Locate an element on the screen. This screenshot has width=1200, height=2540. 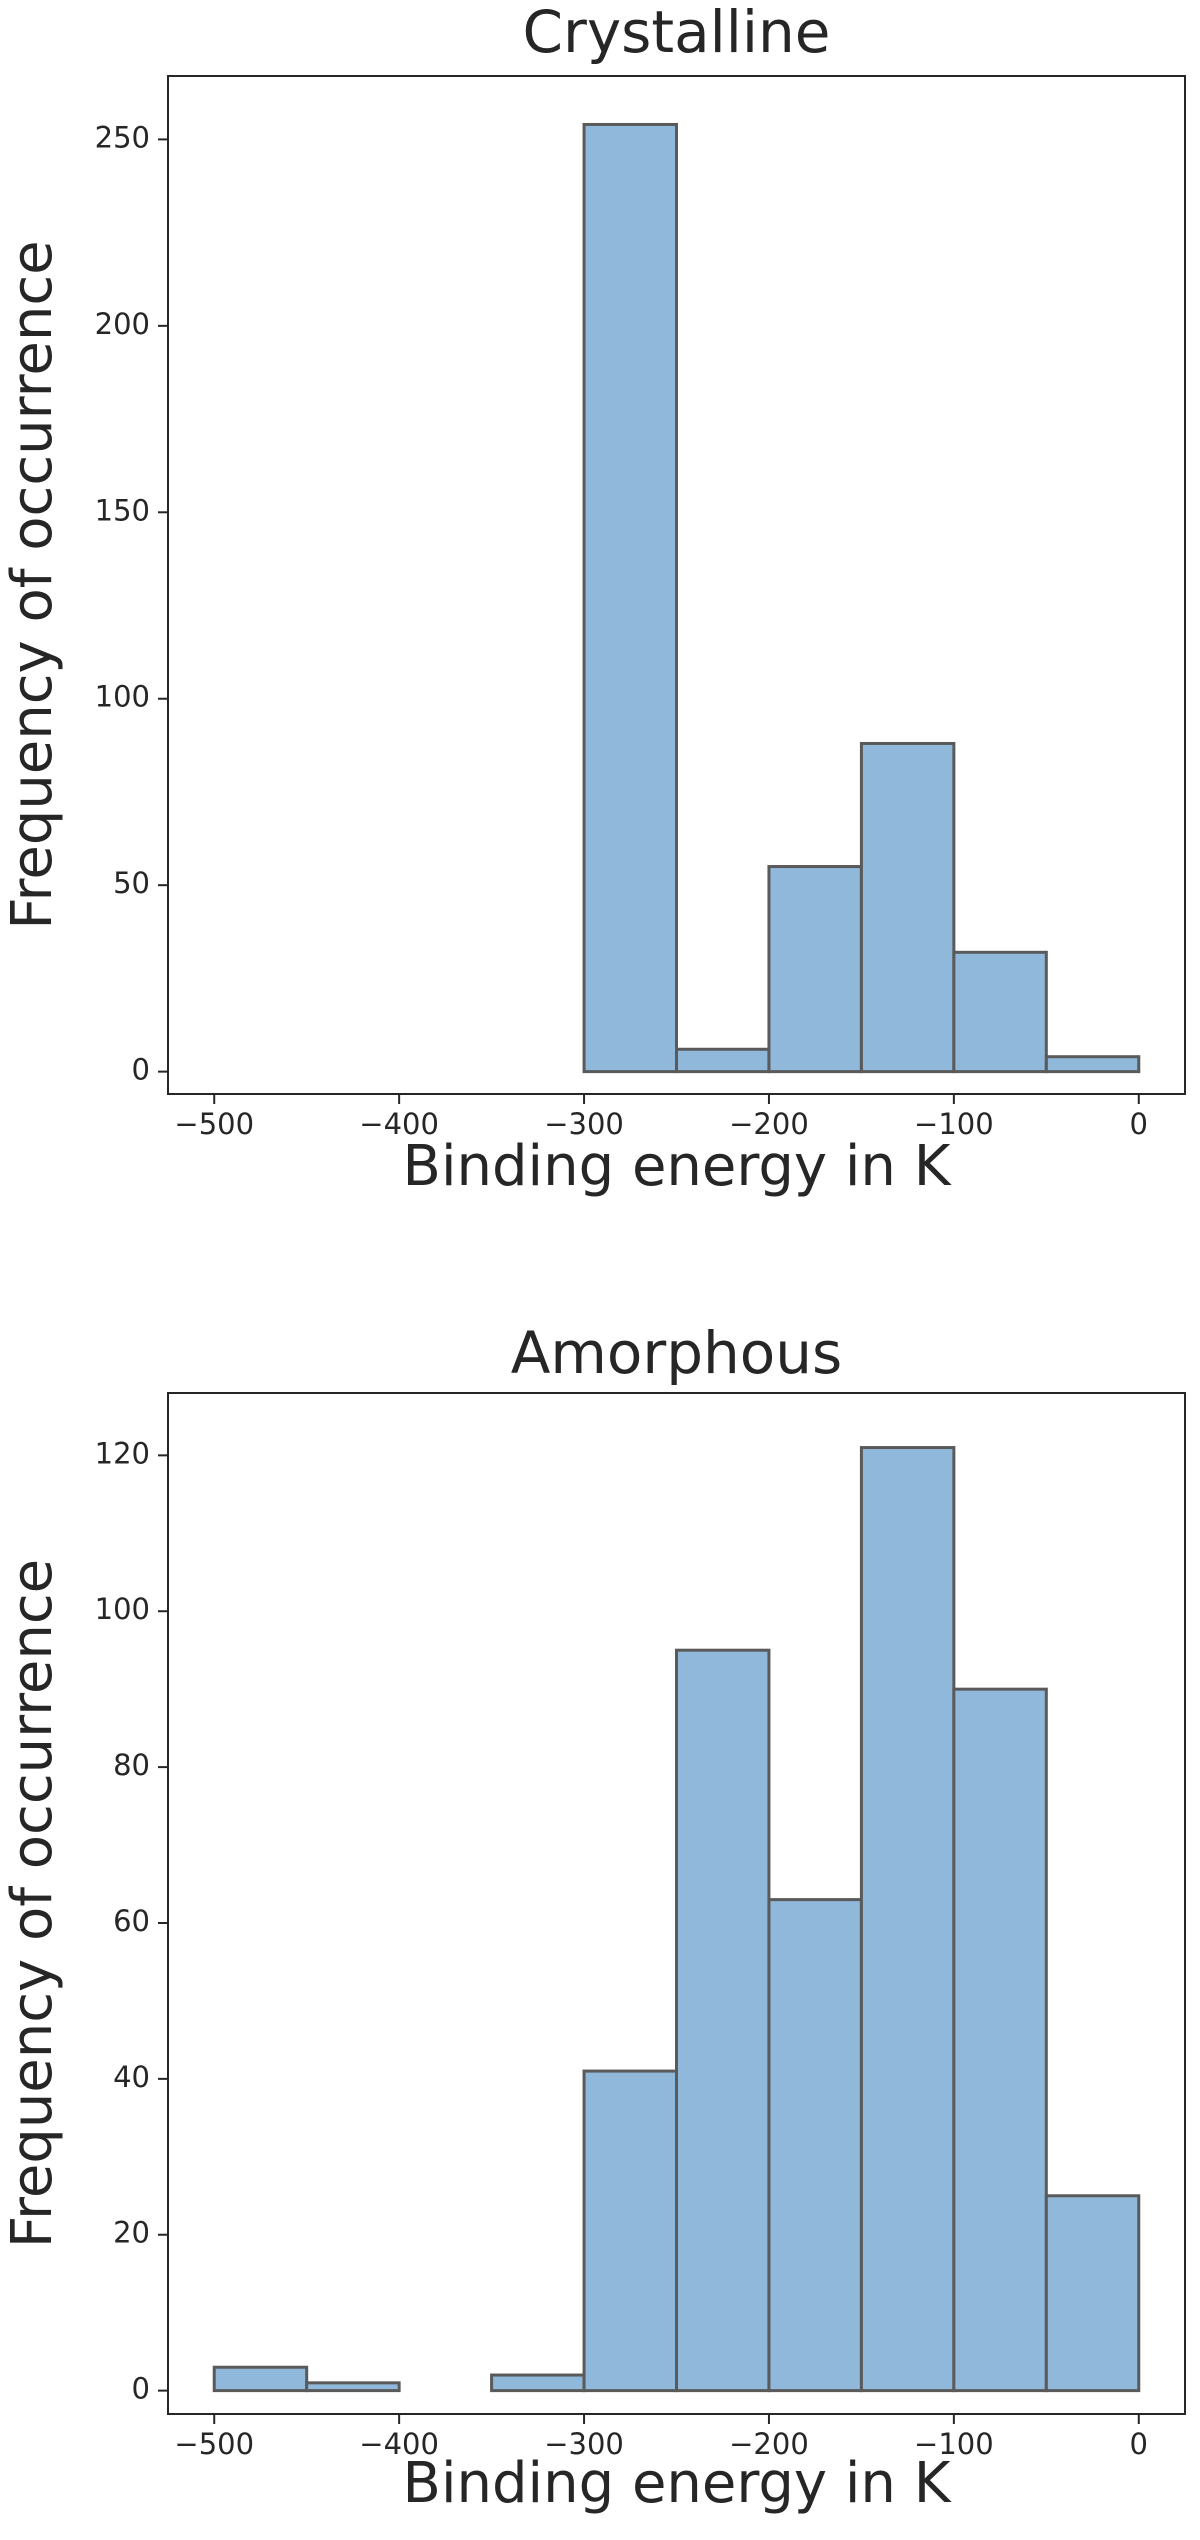
y-tick-label: 40 is located at coordinates (131, 2077).